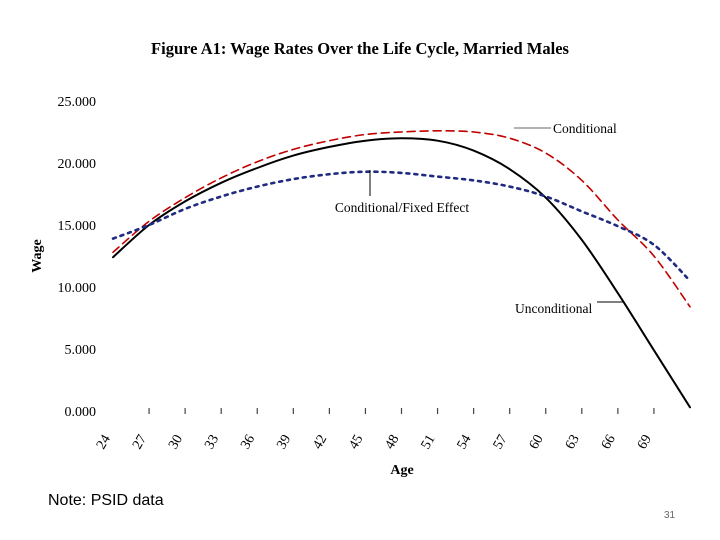 The width and height of the screenshot is (720, 540). Describe the element at coordinates (374, 430) in the screenshot. I see `x-axis: 24 27 30 33 36 39 42 45 48 51 54 57 60 63 66 69` at that location.